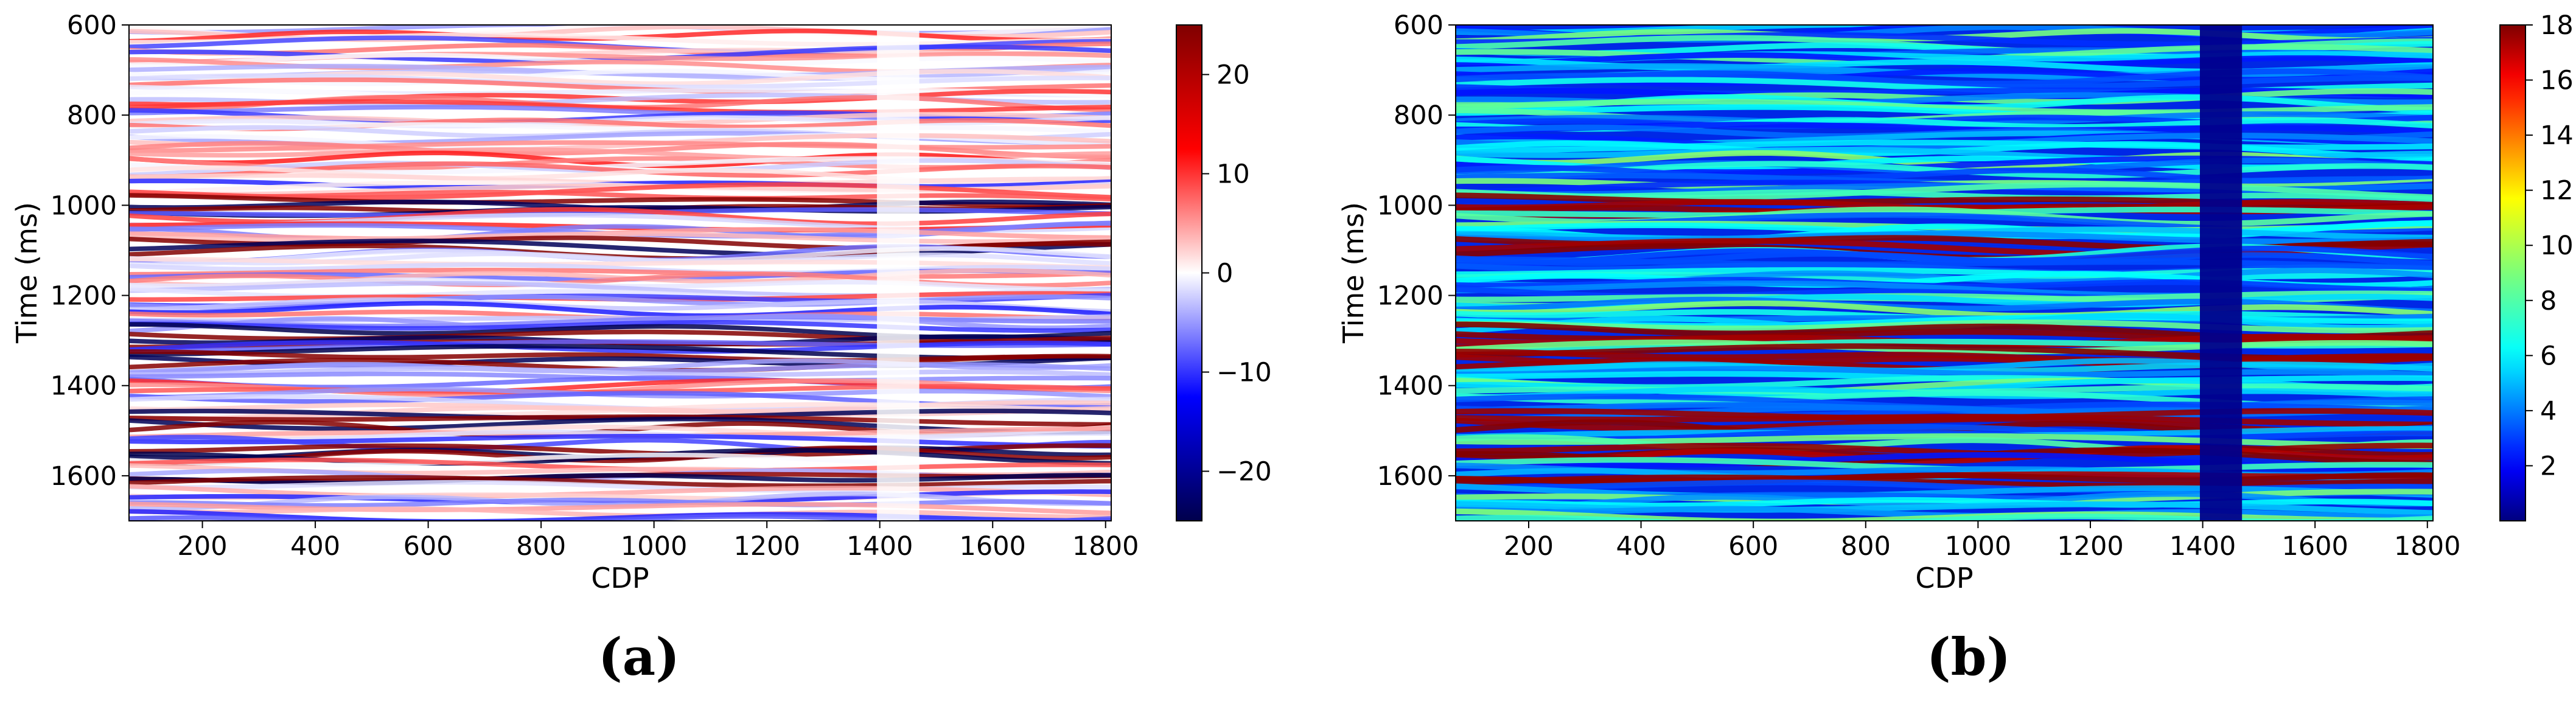  I want to click on colorbar-tick-label: 12, so click(2557, 191).